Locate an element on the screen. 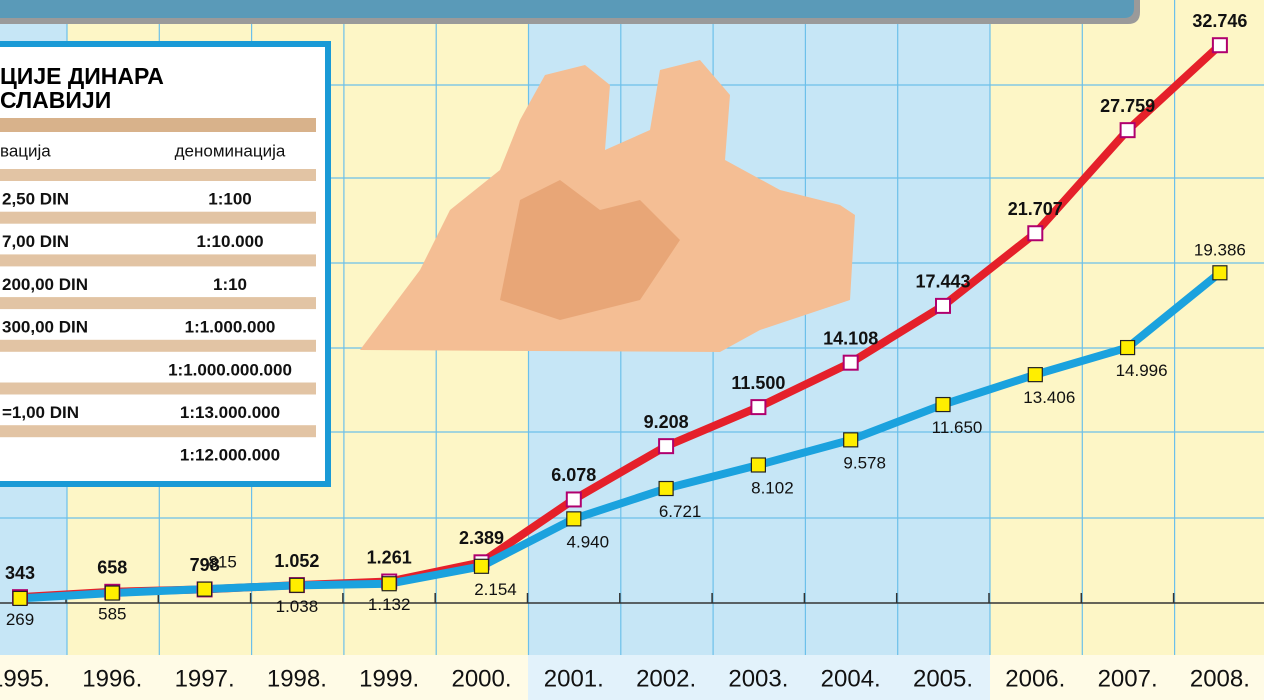  data-label: 13.406 is located at coordinates (1049, 397).